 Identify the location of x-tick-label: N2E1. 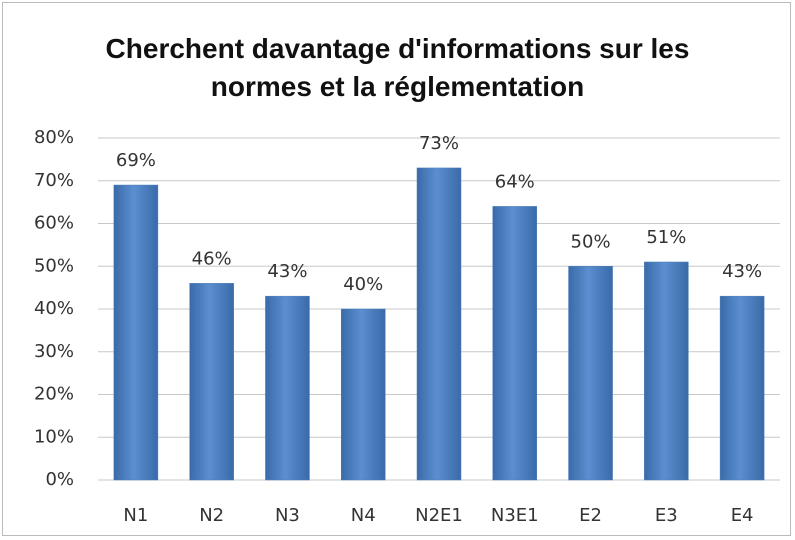
(439, 515).